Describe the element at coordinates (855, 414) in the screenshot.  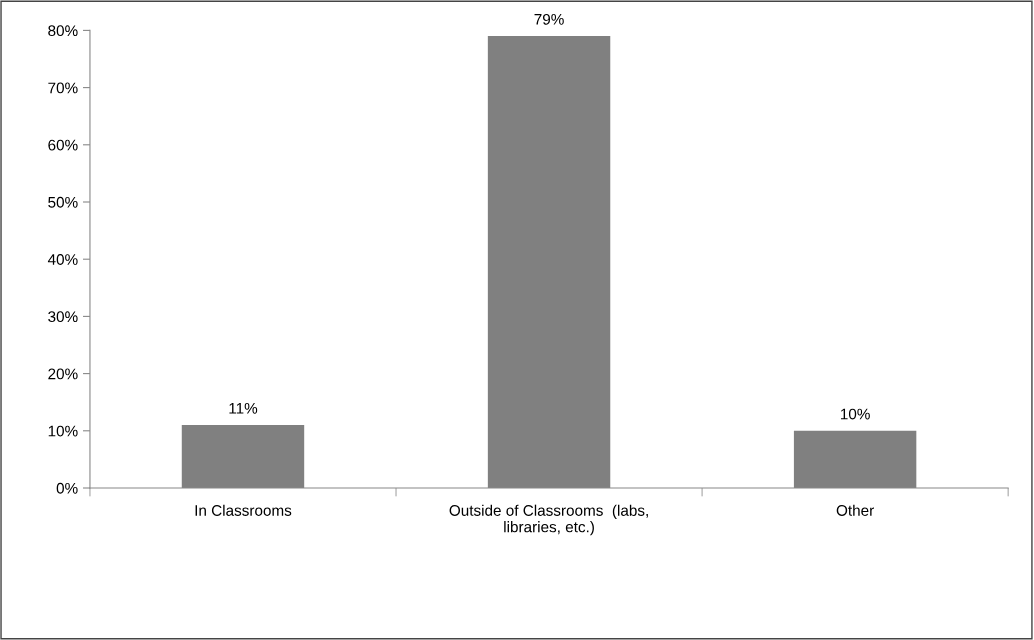
I see `data-label: 10%` at that location.